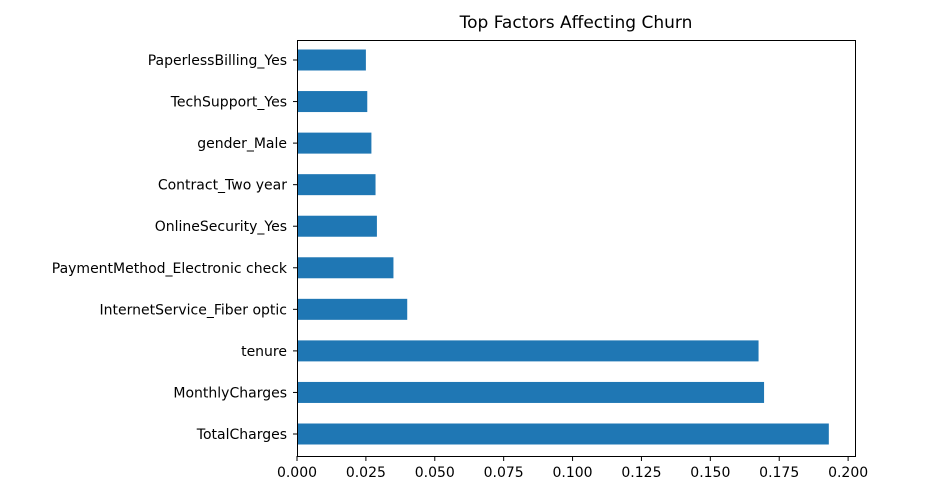 This screenshot has width=927, height=502. I want to click on chart-title: Top Factors Affecting Churn, so click(576, 23).